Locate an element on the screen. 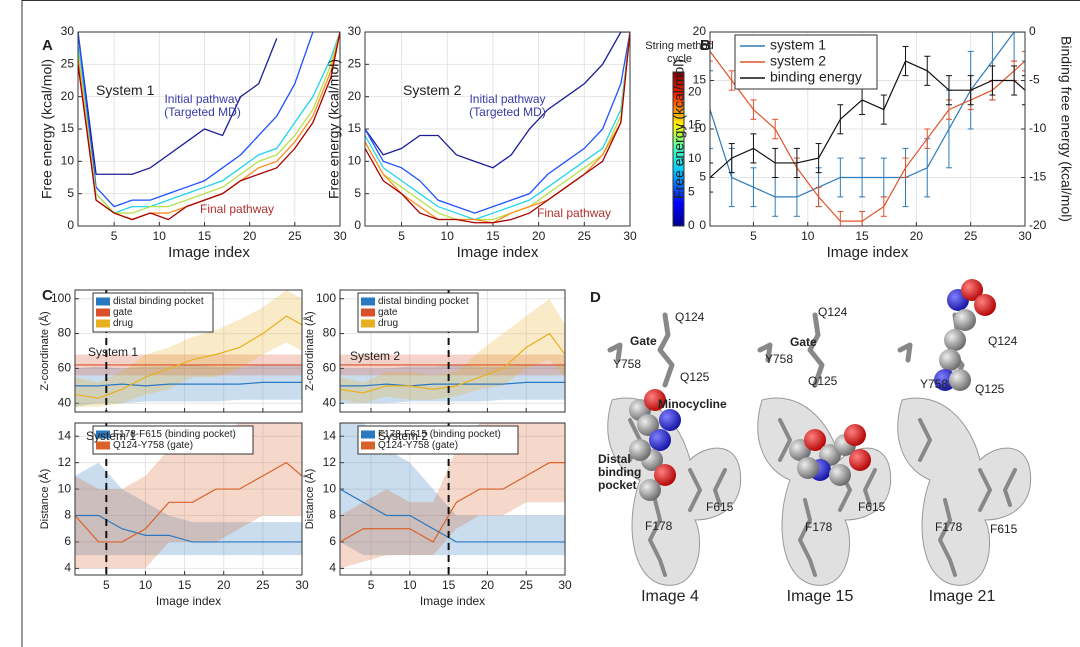 This screenshot has height=647, width=1080. residue-label: Distal binding pocket is located at coordinates (620, 472).